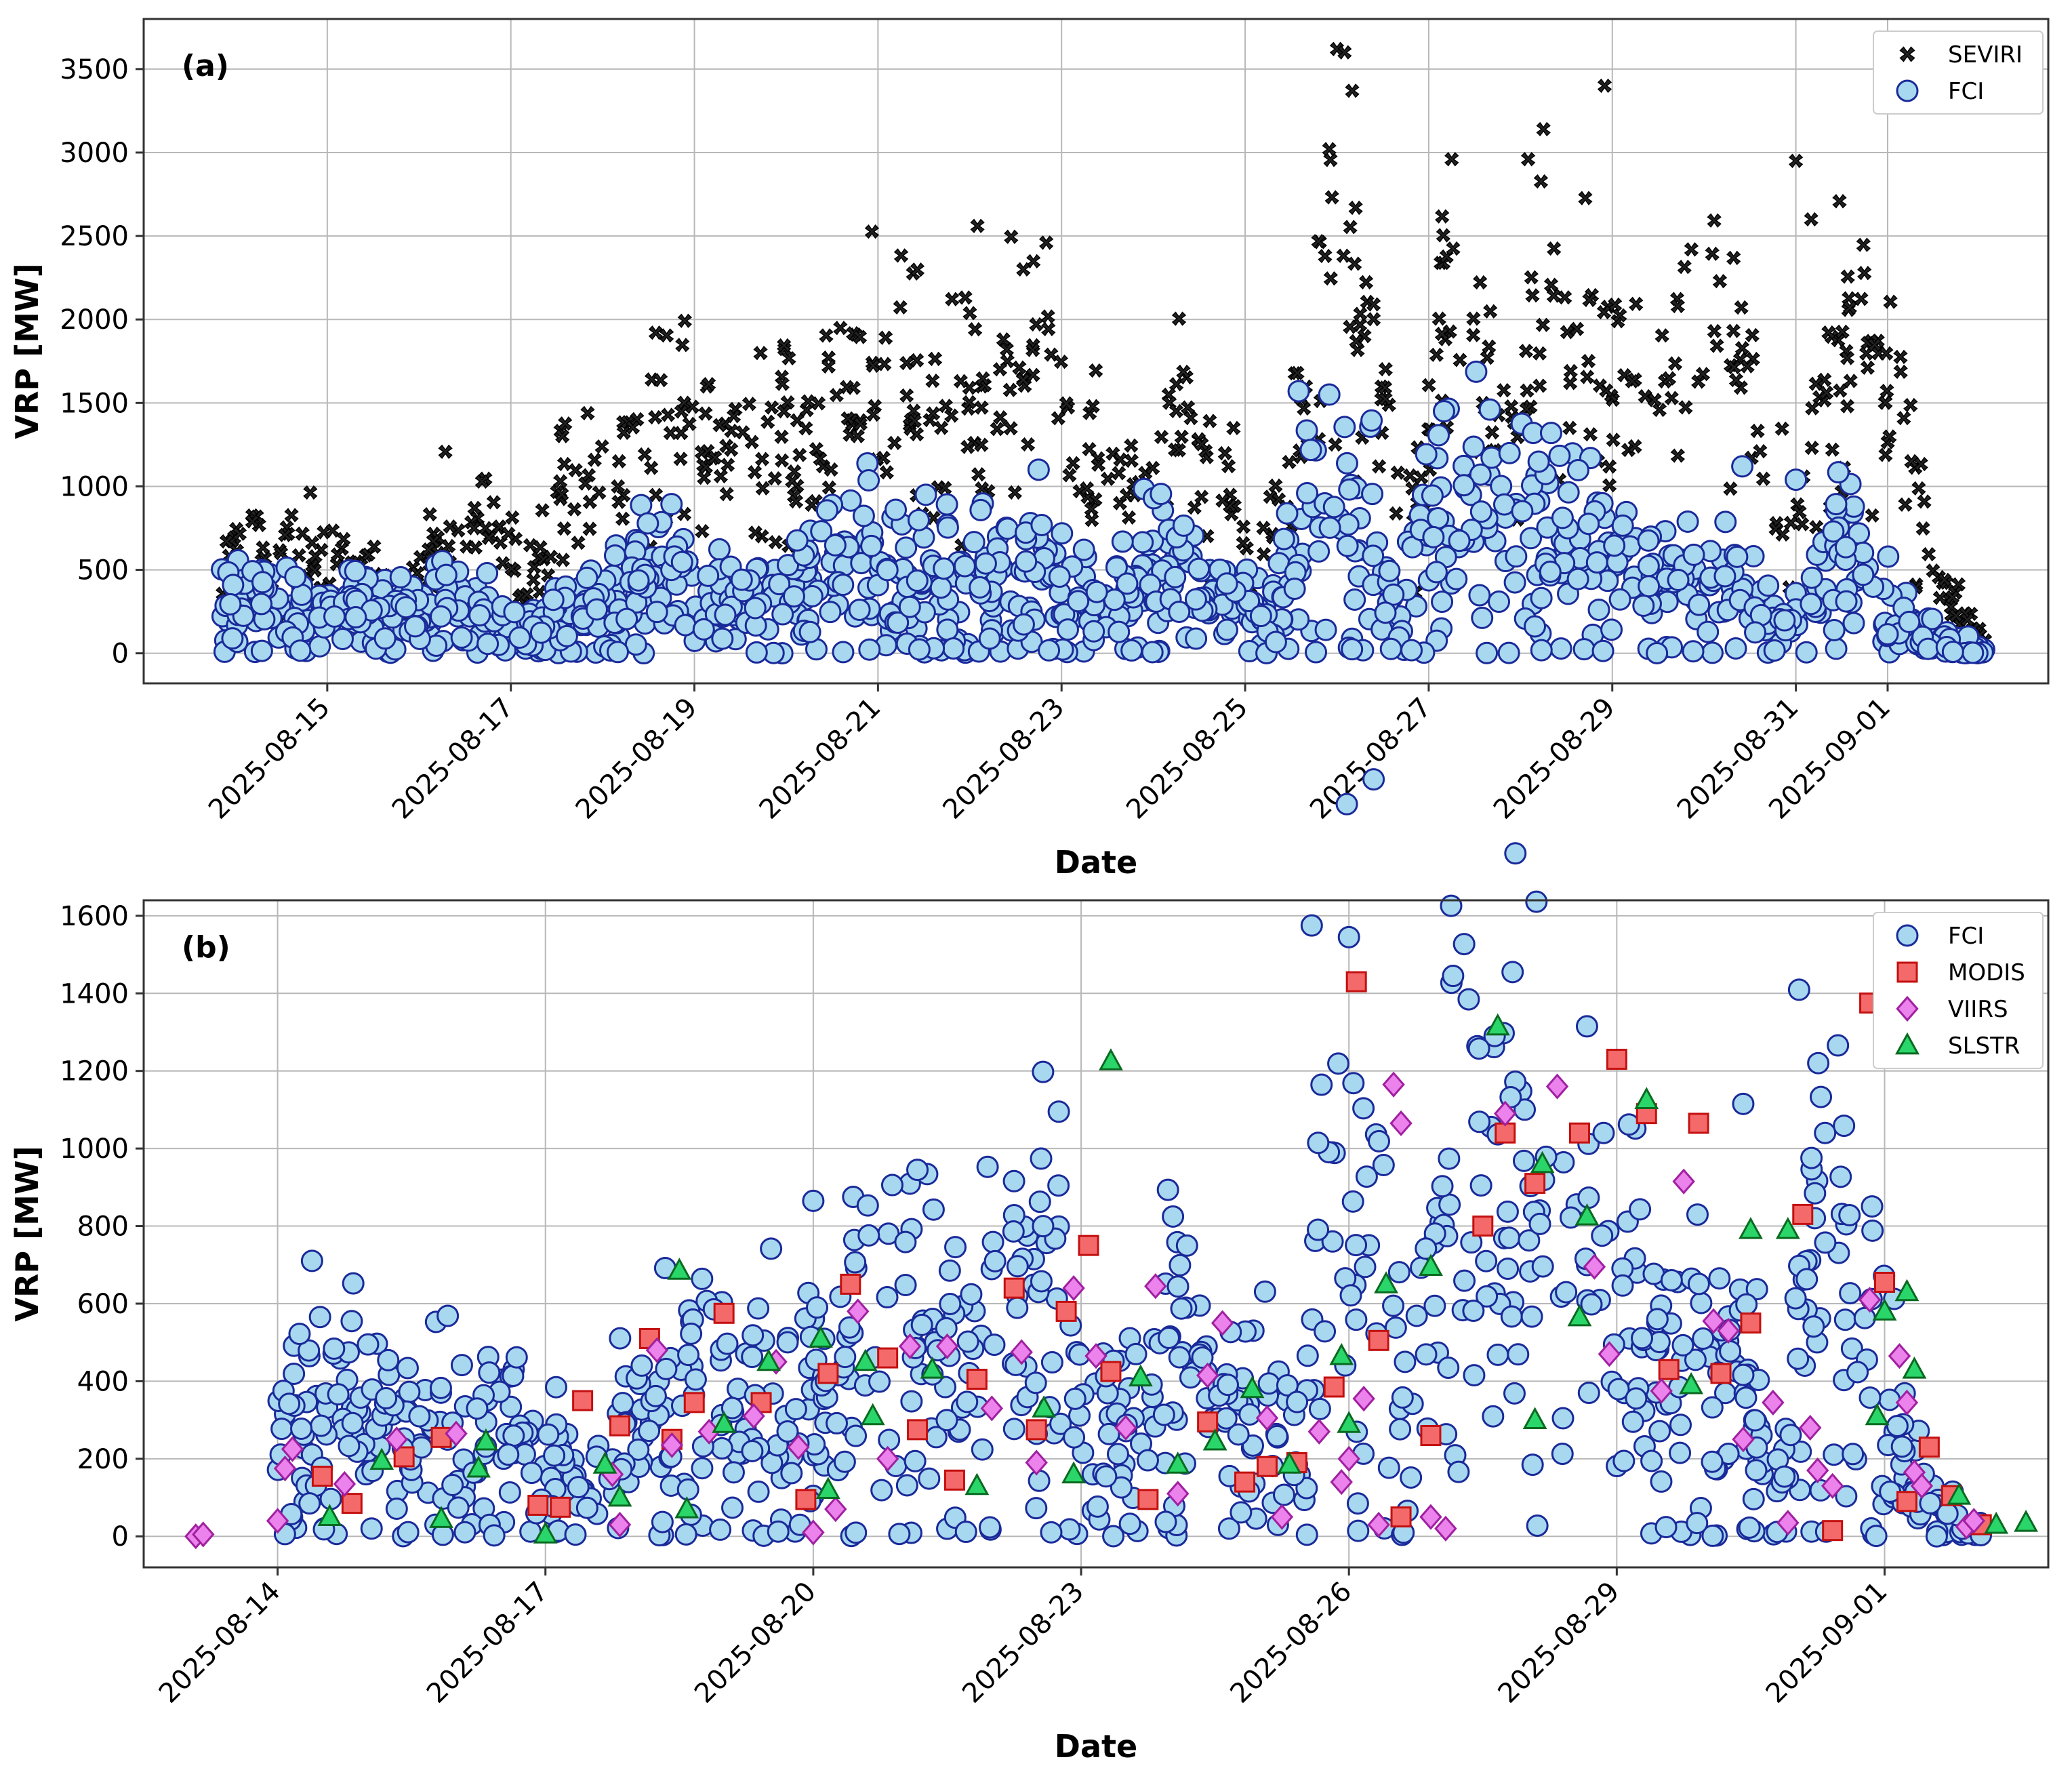 Image resolution: width=2072 pixels, height=1766 pixels. I want to click on legend-marker-fci-a, so click(1908, 90).